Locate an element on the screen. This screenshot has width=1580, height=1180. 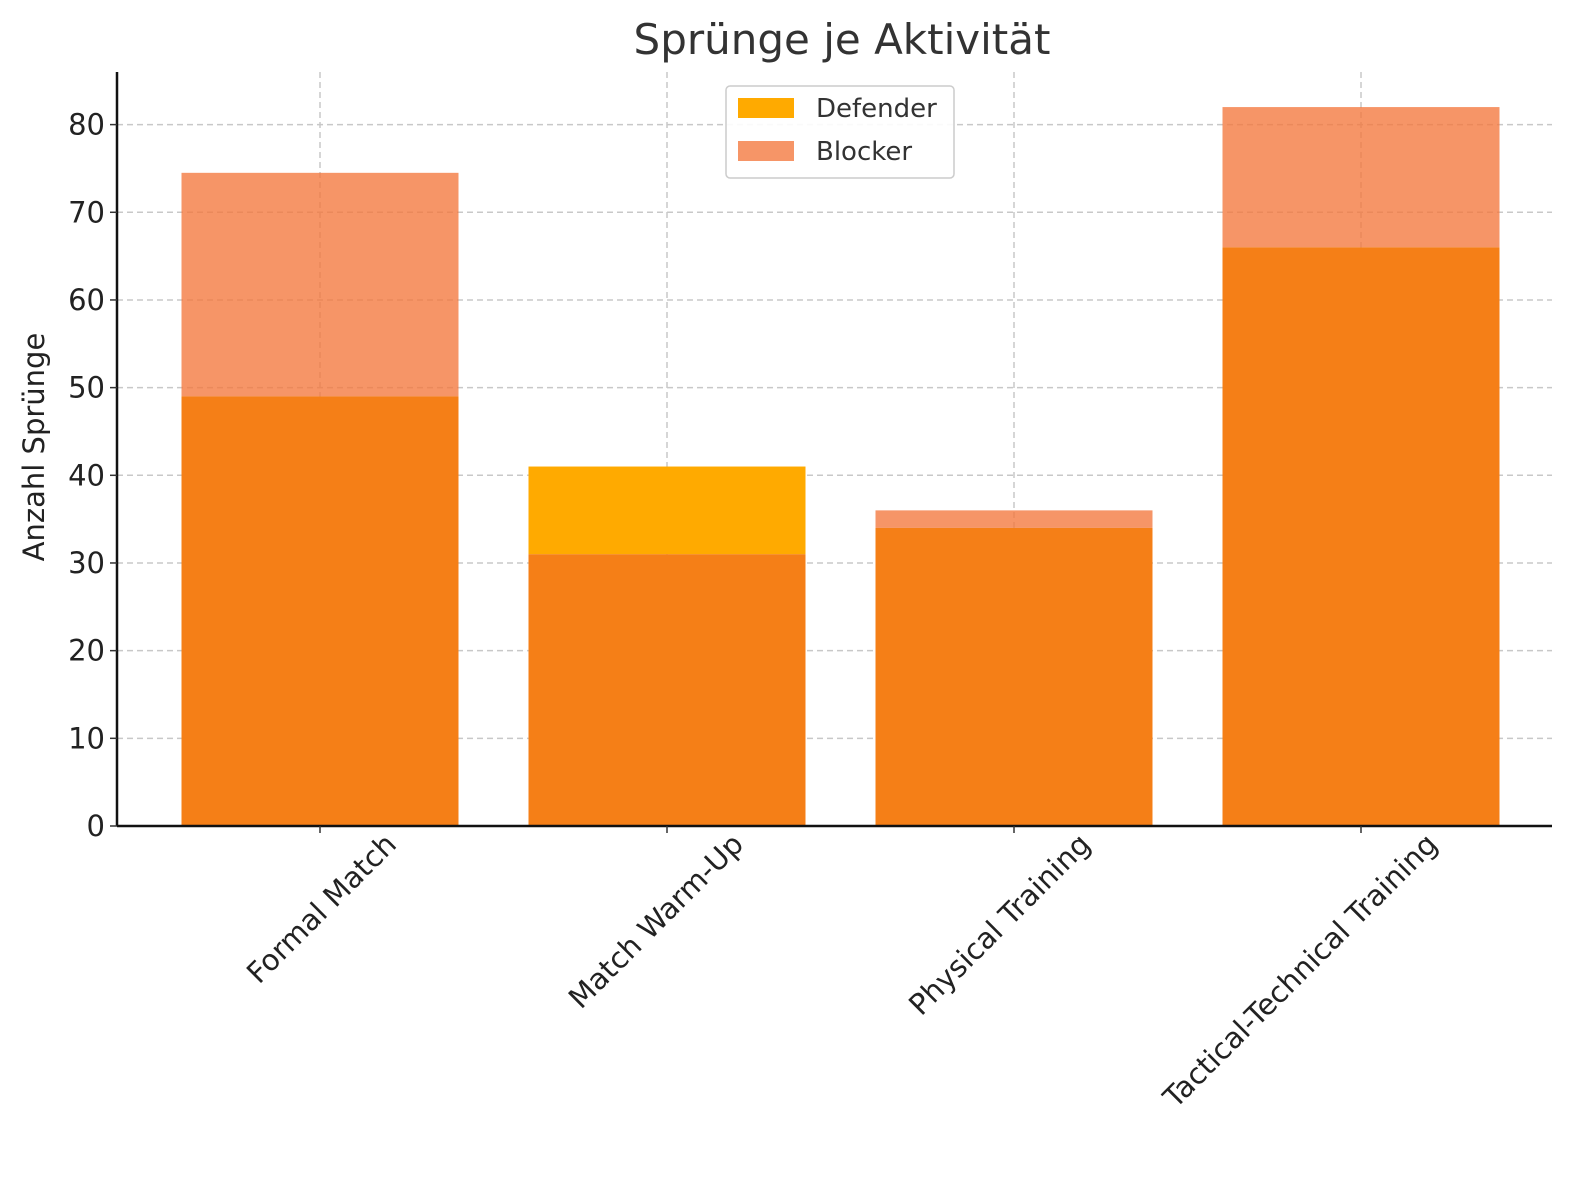
legend: Defender Blocker is located at coordinates (840, 132).